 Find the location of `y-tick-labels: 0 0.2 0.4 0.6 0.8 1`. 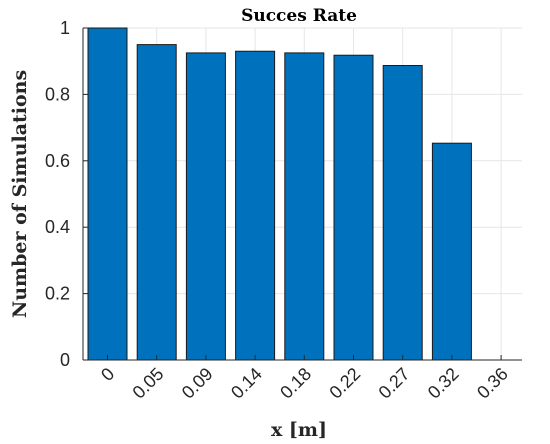

y-tick-labels: 0 0.2 0.4 0.6 0.8 1 is located at coordinates (57, 194).